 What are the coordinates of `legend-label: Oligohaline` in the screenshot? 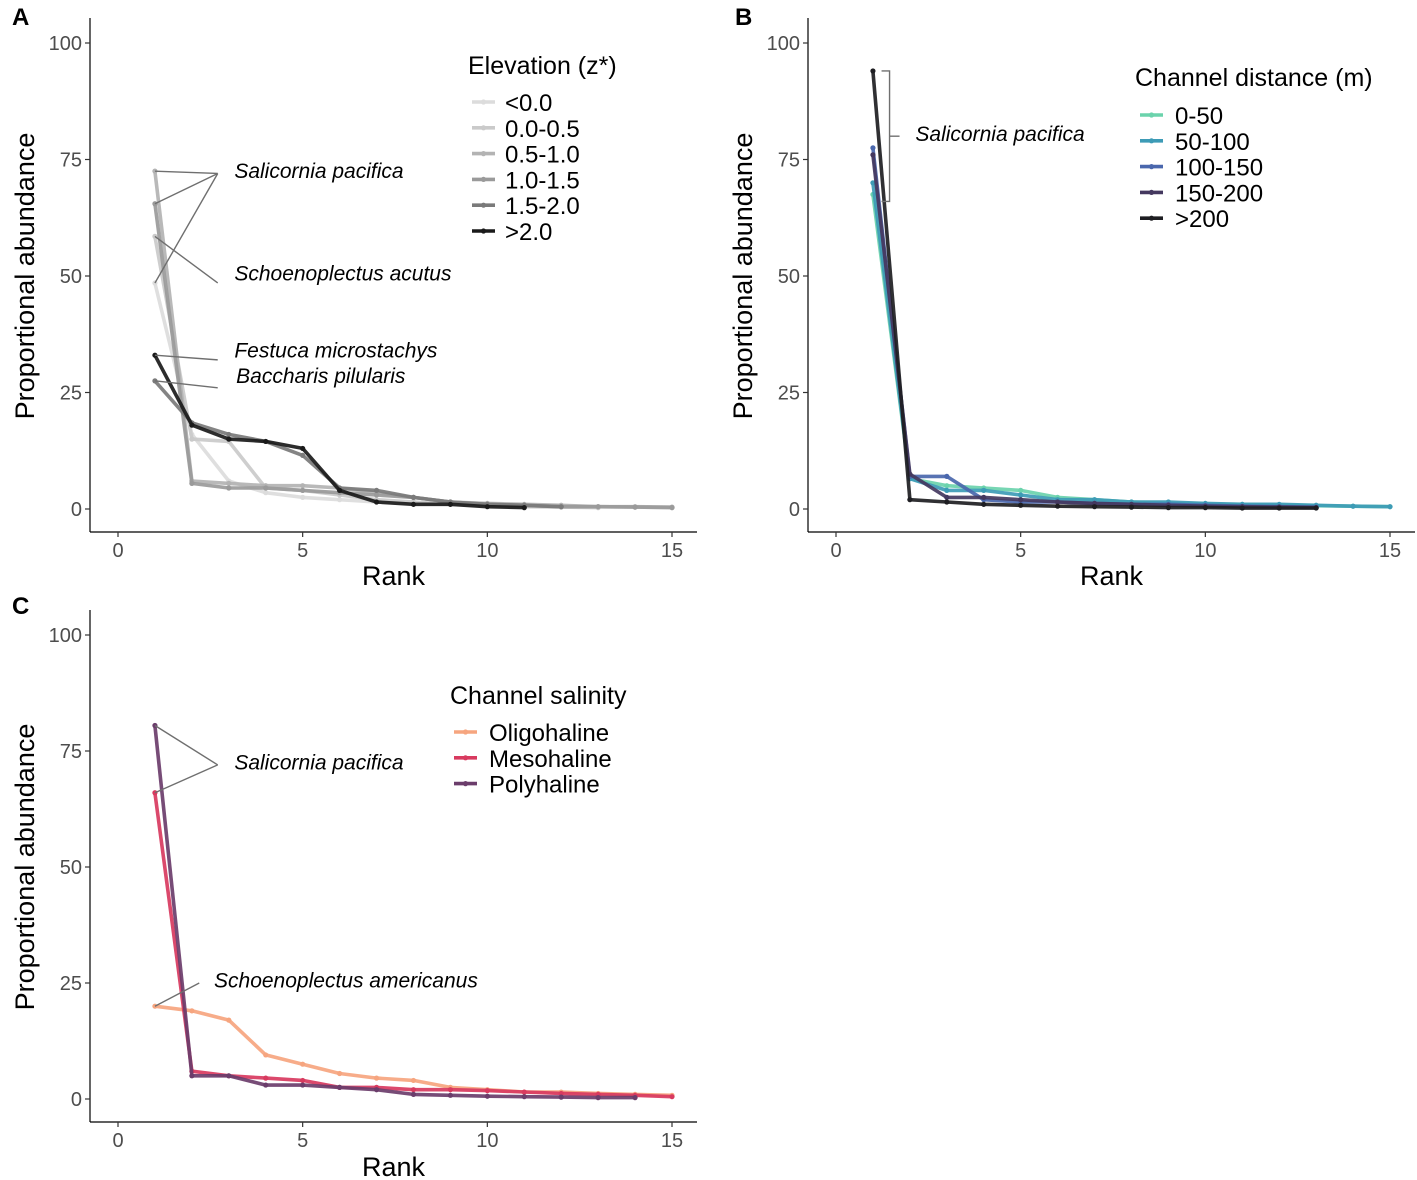 It's located at (549, 733).